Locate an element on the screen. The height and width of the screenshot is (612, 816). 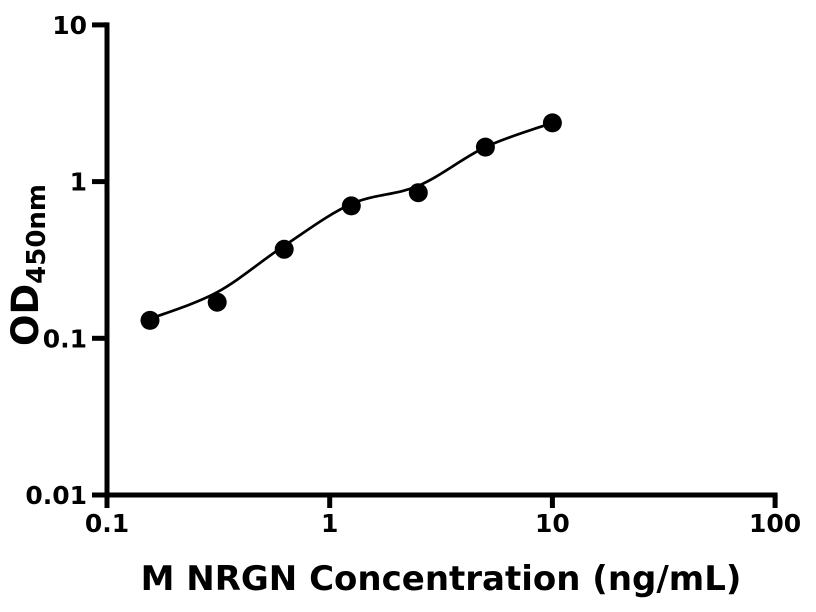
y-tick-label: 0.1 is located at coordinates (65, 338).